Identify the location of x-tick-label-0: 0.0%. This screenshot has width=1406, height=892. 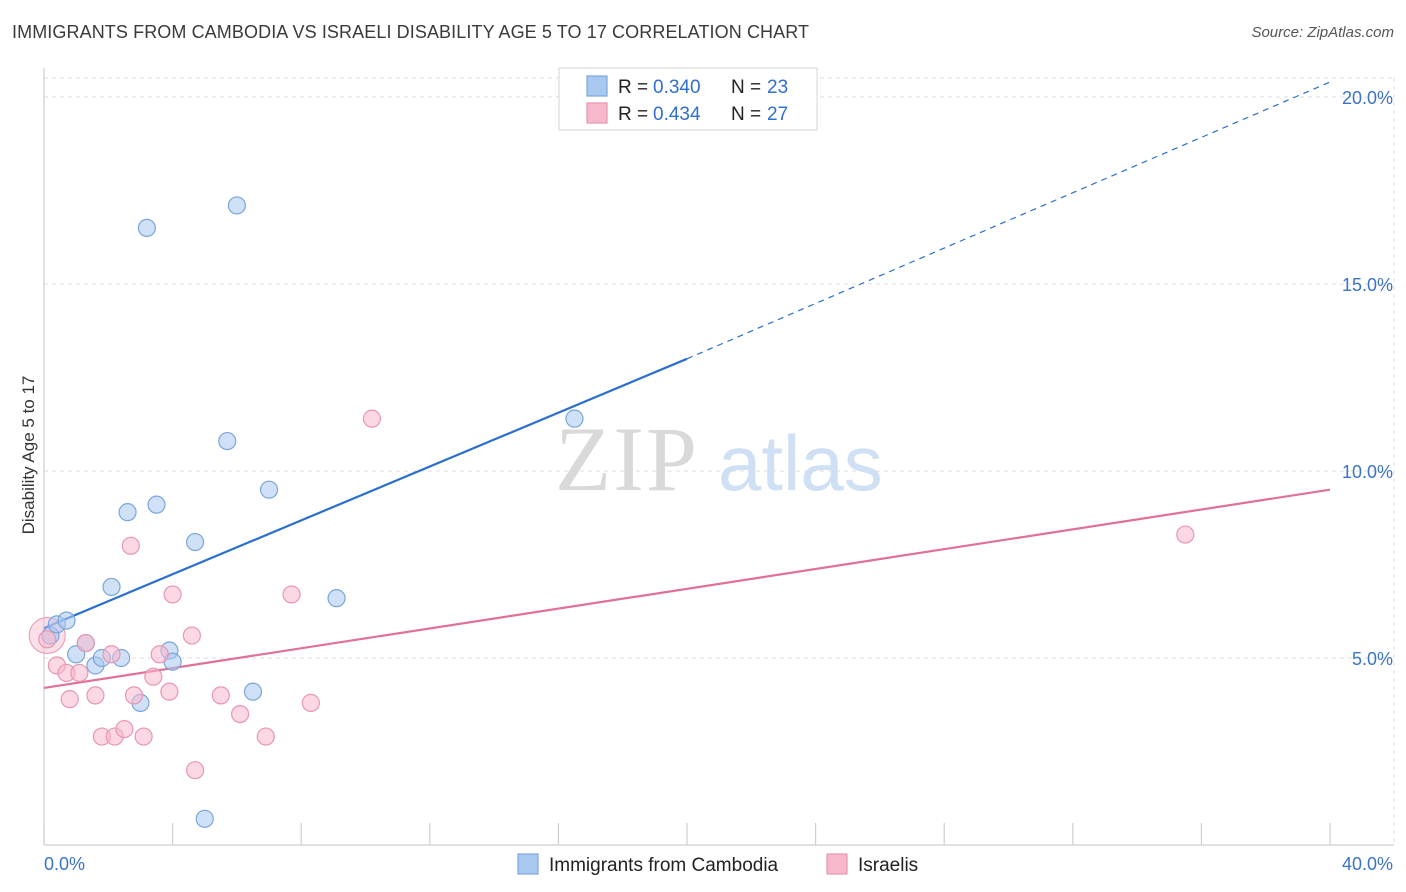
(64, 864).